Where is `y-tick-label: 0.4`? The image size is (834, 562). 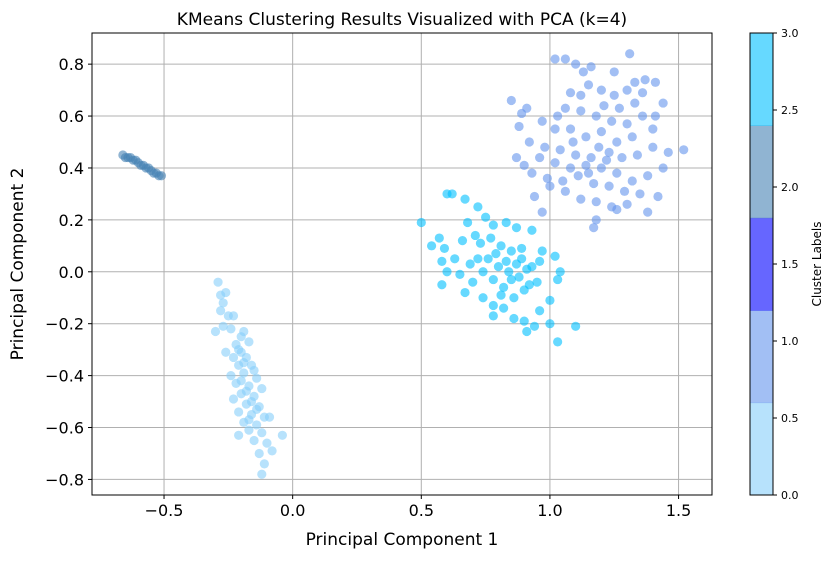 y-tick-label: 0.4 is located at coordinates (71, 168).